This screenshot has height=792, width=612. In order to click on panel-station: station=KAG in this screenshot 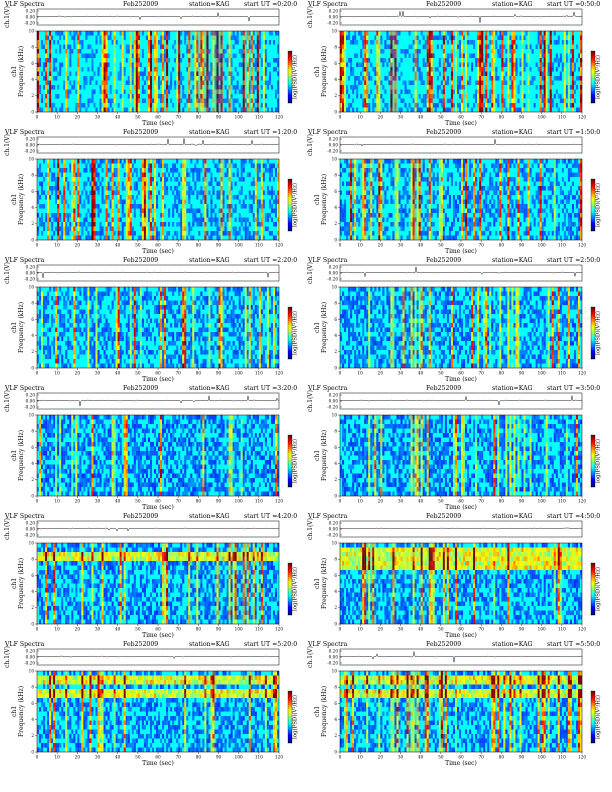, I will do `click(512, 516)`.